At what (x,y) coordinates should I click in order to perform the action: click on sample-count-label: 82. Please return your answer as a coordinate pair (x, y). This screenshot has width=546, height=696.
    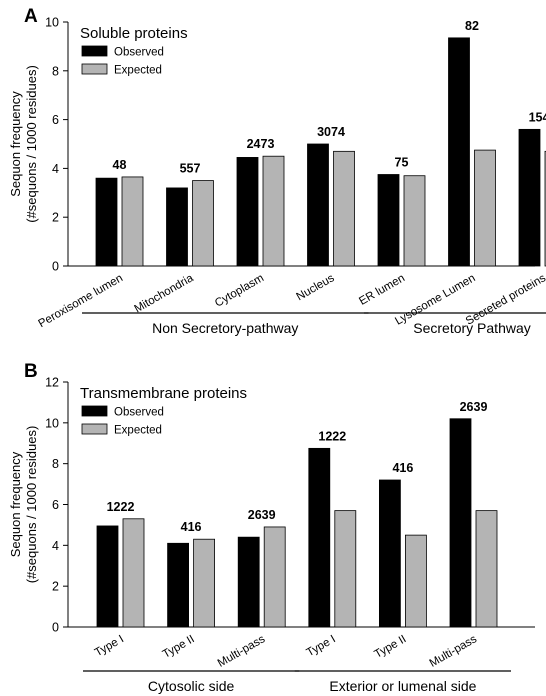
    Looking at the image, I should click on (472, 26).